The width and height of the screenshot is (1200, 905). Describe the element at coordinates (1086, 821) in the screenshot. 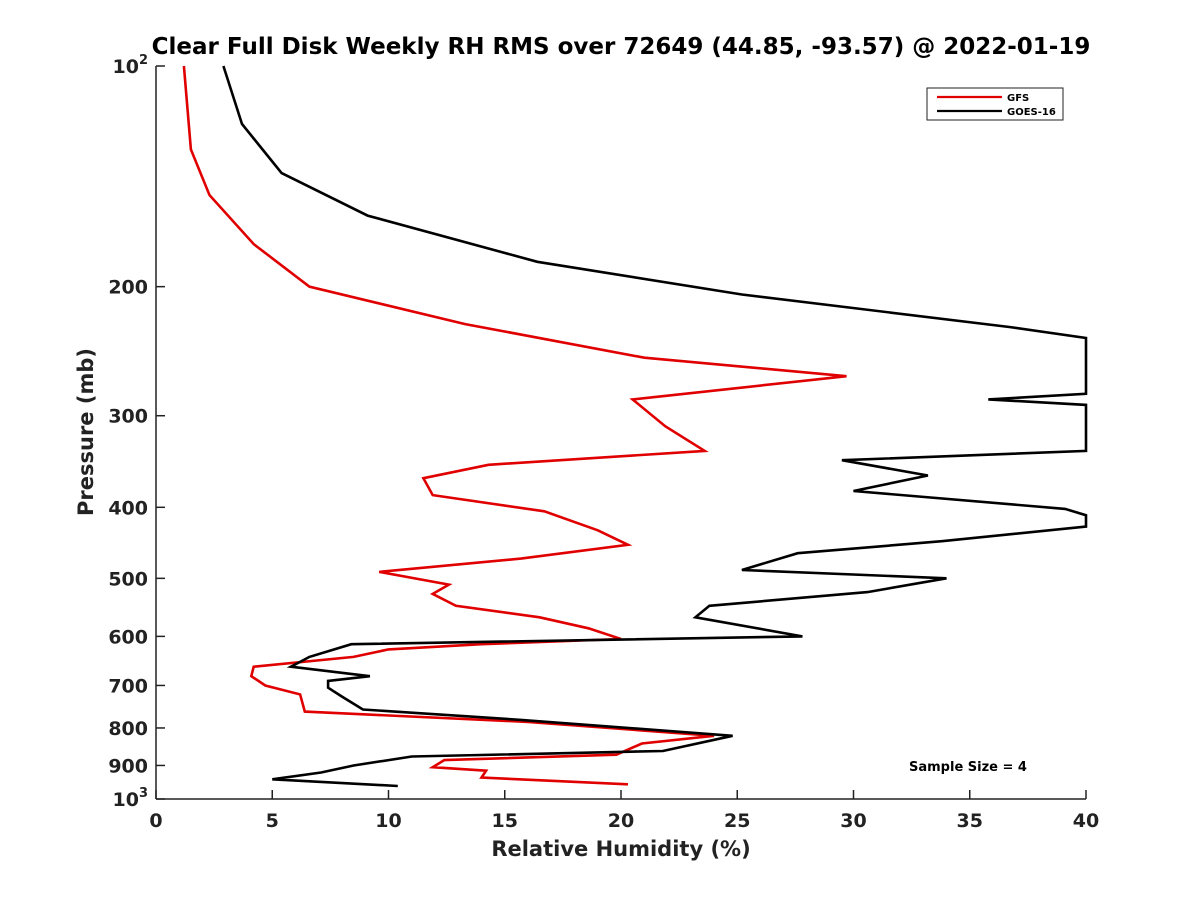

I see `x-tick-label: 40` at that location.